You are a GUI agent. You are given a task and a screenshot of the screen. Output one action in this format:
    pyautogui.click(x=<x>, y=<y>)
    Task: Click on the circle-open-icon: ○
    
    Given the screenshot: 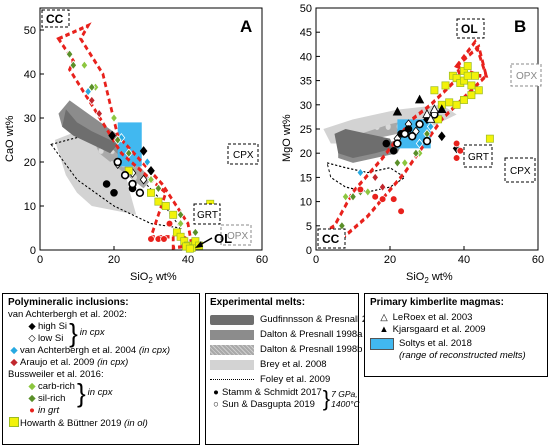 What is the action you would take?
    pyautogui.click(x=216, y=404)
    